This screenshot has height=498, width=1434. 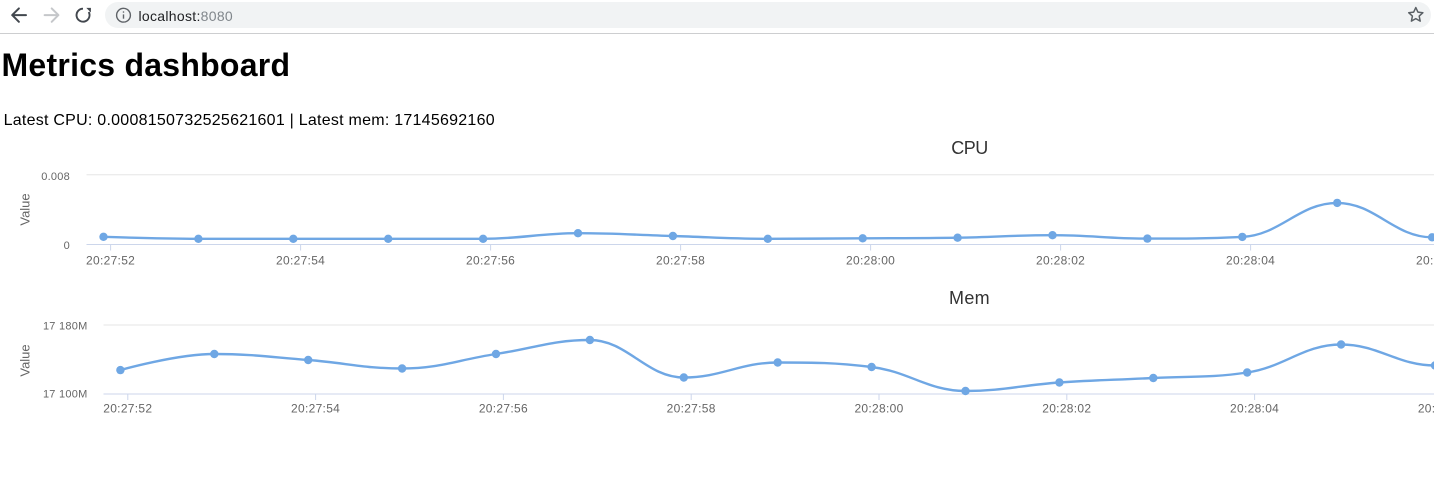 What do you see at coordinates (55, 177) in the screenshot?
I see `svg-text: 0.008` at bounding box center [55, 177].